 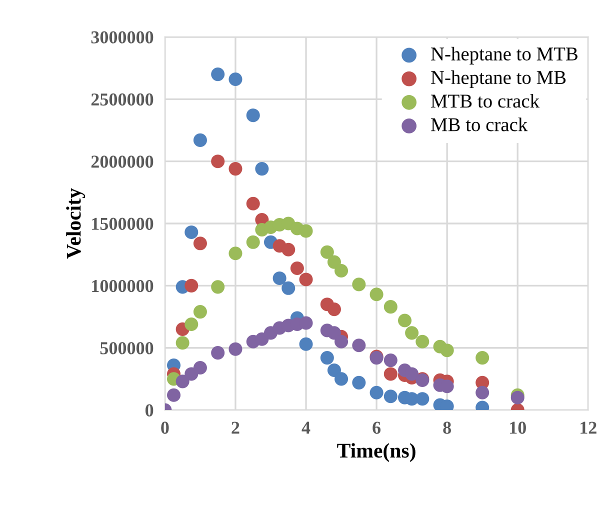 What do you see at coordinates (122, 99) in the screenshot?
I see `y-tick-label: 2500000` at bounding box center [122, 99].